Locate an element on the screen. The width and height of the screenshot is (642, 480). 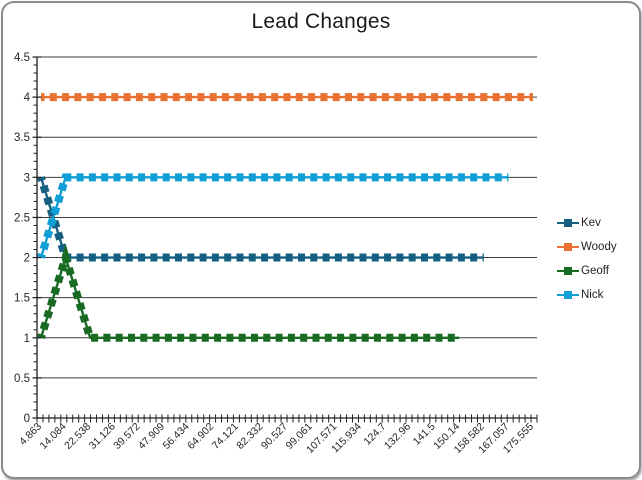
chart-title: Lead Changes is located at coordinates (321, 21).